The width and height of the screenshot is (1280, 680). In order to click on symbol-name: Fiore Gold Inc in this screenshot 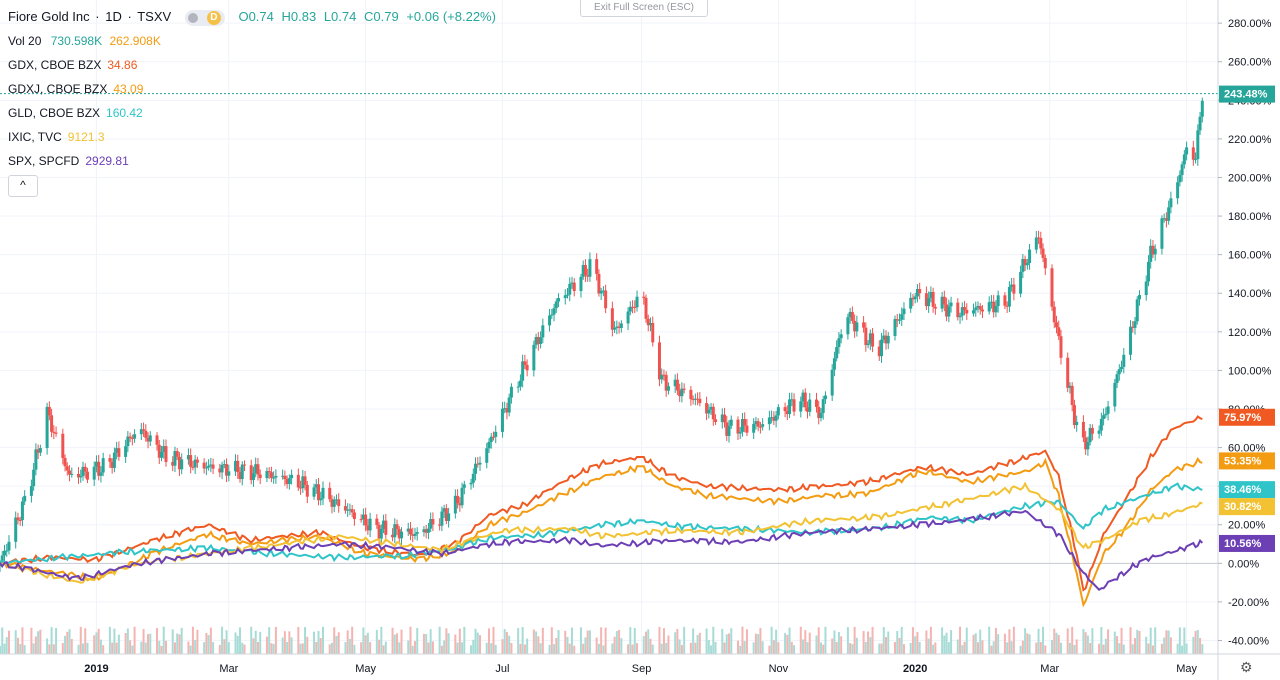, I will do `click(49, 16)`.